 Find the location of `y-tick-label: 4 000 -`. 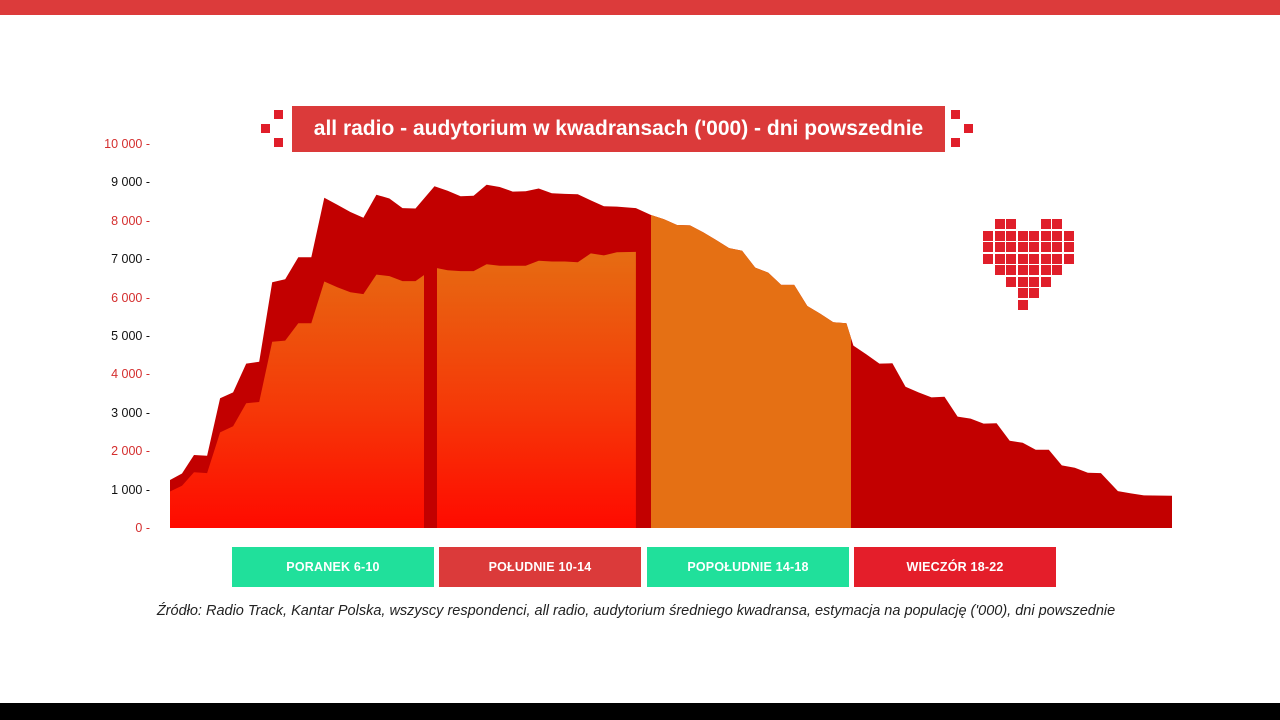

y-tick-label: 4 000 - is located at coordinates (130, 374).